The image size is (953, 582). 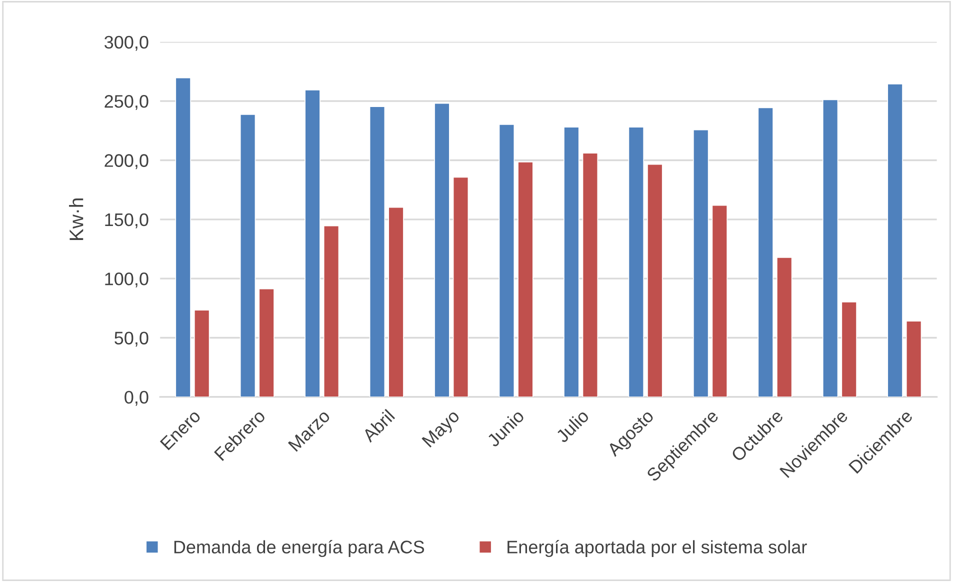 What do you see at coordinates (126, 220) in the screenshot?
I see `y-tick-label: 150,0` at bounding box center [126, 220].